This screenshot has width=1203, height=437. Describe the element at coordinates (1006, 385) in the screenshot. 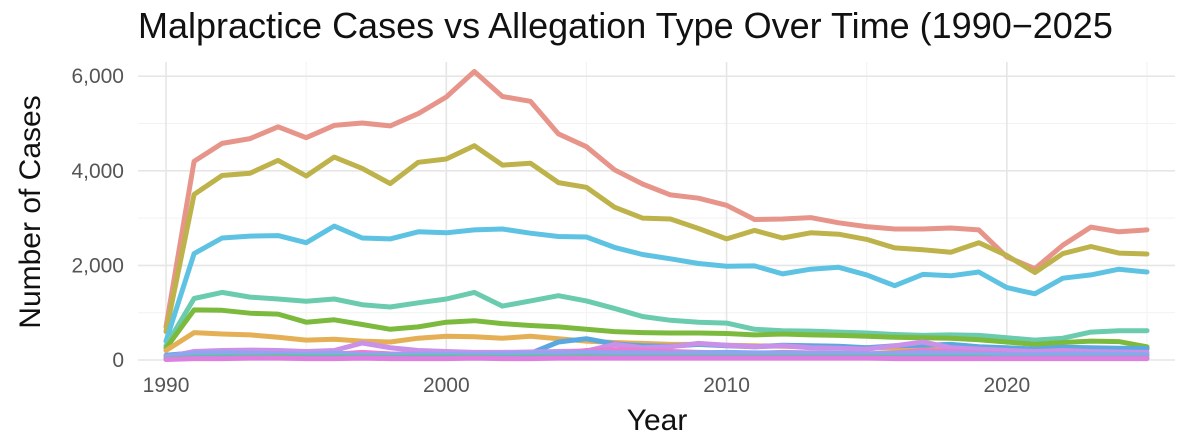

I see `x-tick-label: 2020` at that location.